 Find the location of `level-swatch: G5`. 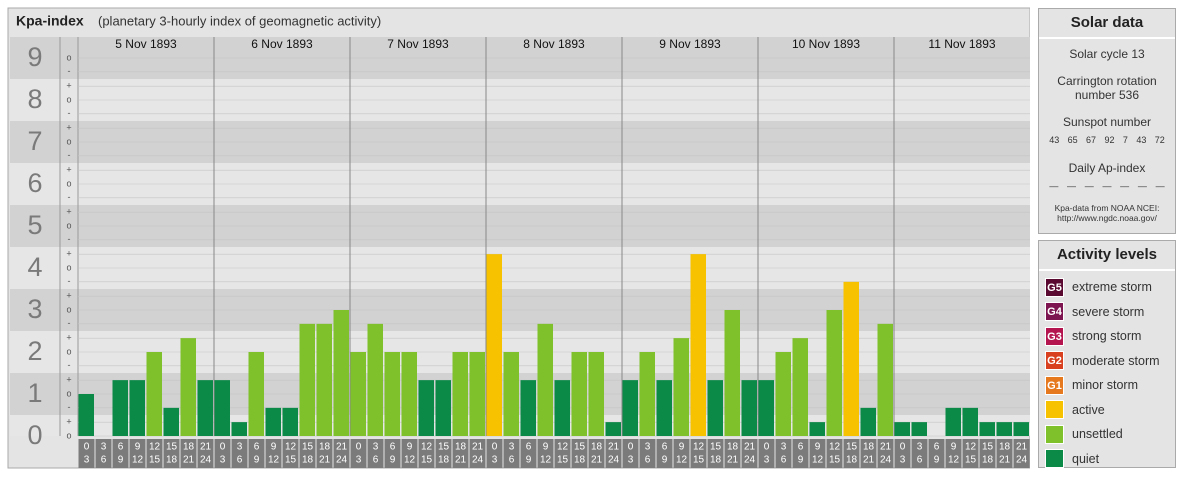

level-swatch: G5 is located at coordinates (1054, 287).